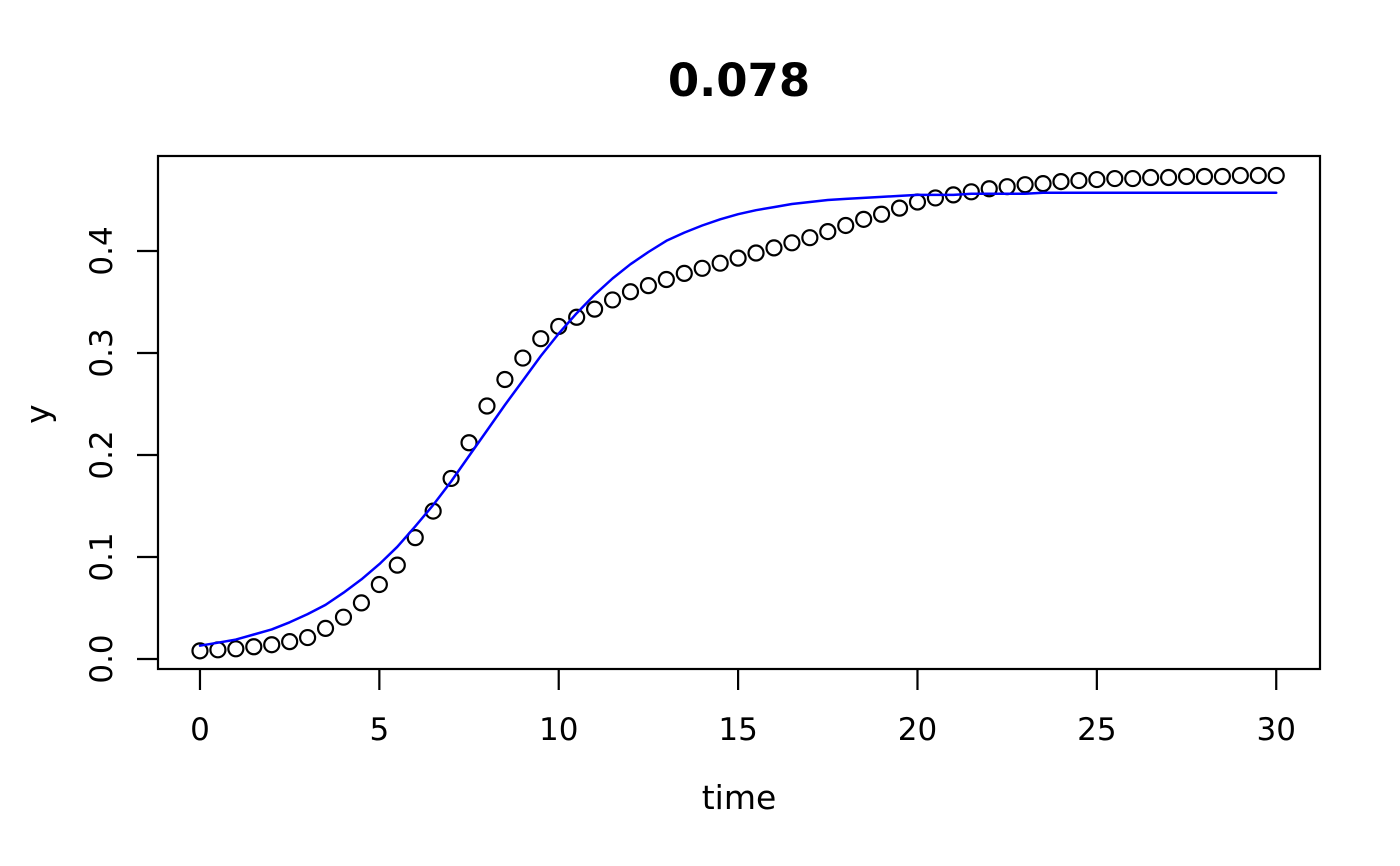 The height and width of the screenshot is (866, 1400). Describe the element at coordinates (1096, 730) in the screenshot. I see `x-tick-label: 25` at that location.